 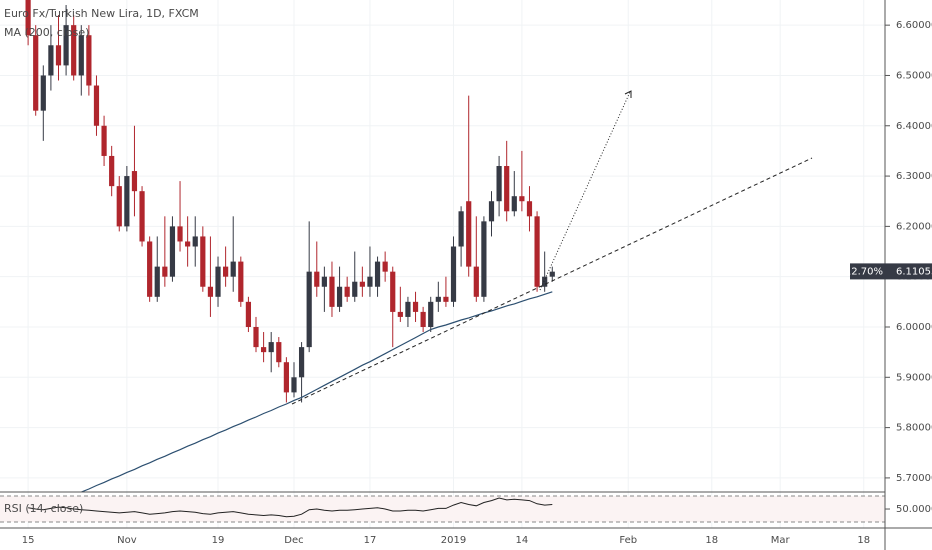 I want to click on chart-title: Euro Fx/Turkish New Lira, 1D, FXCM, so click(x=101, y=13).